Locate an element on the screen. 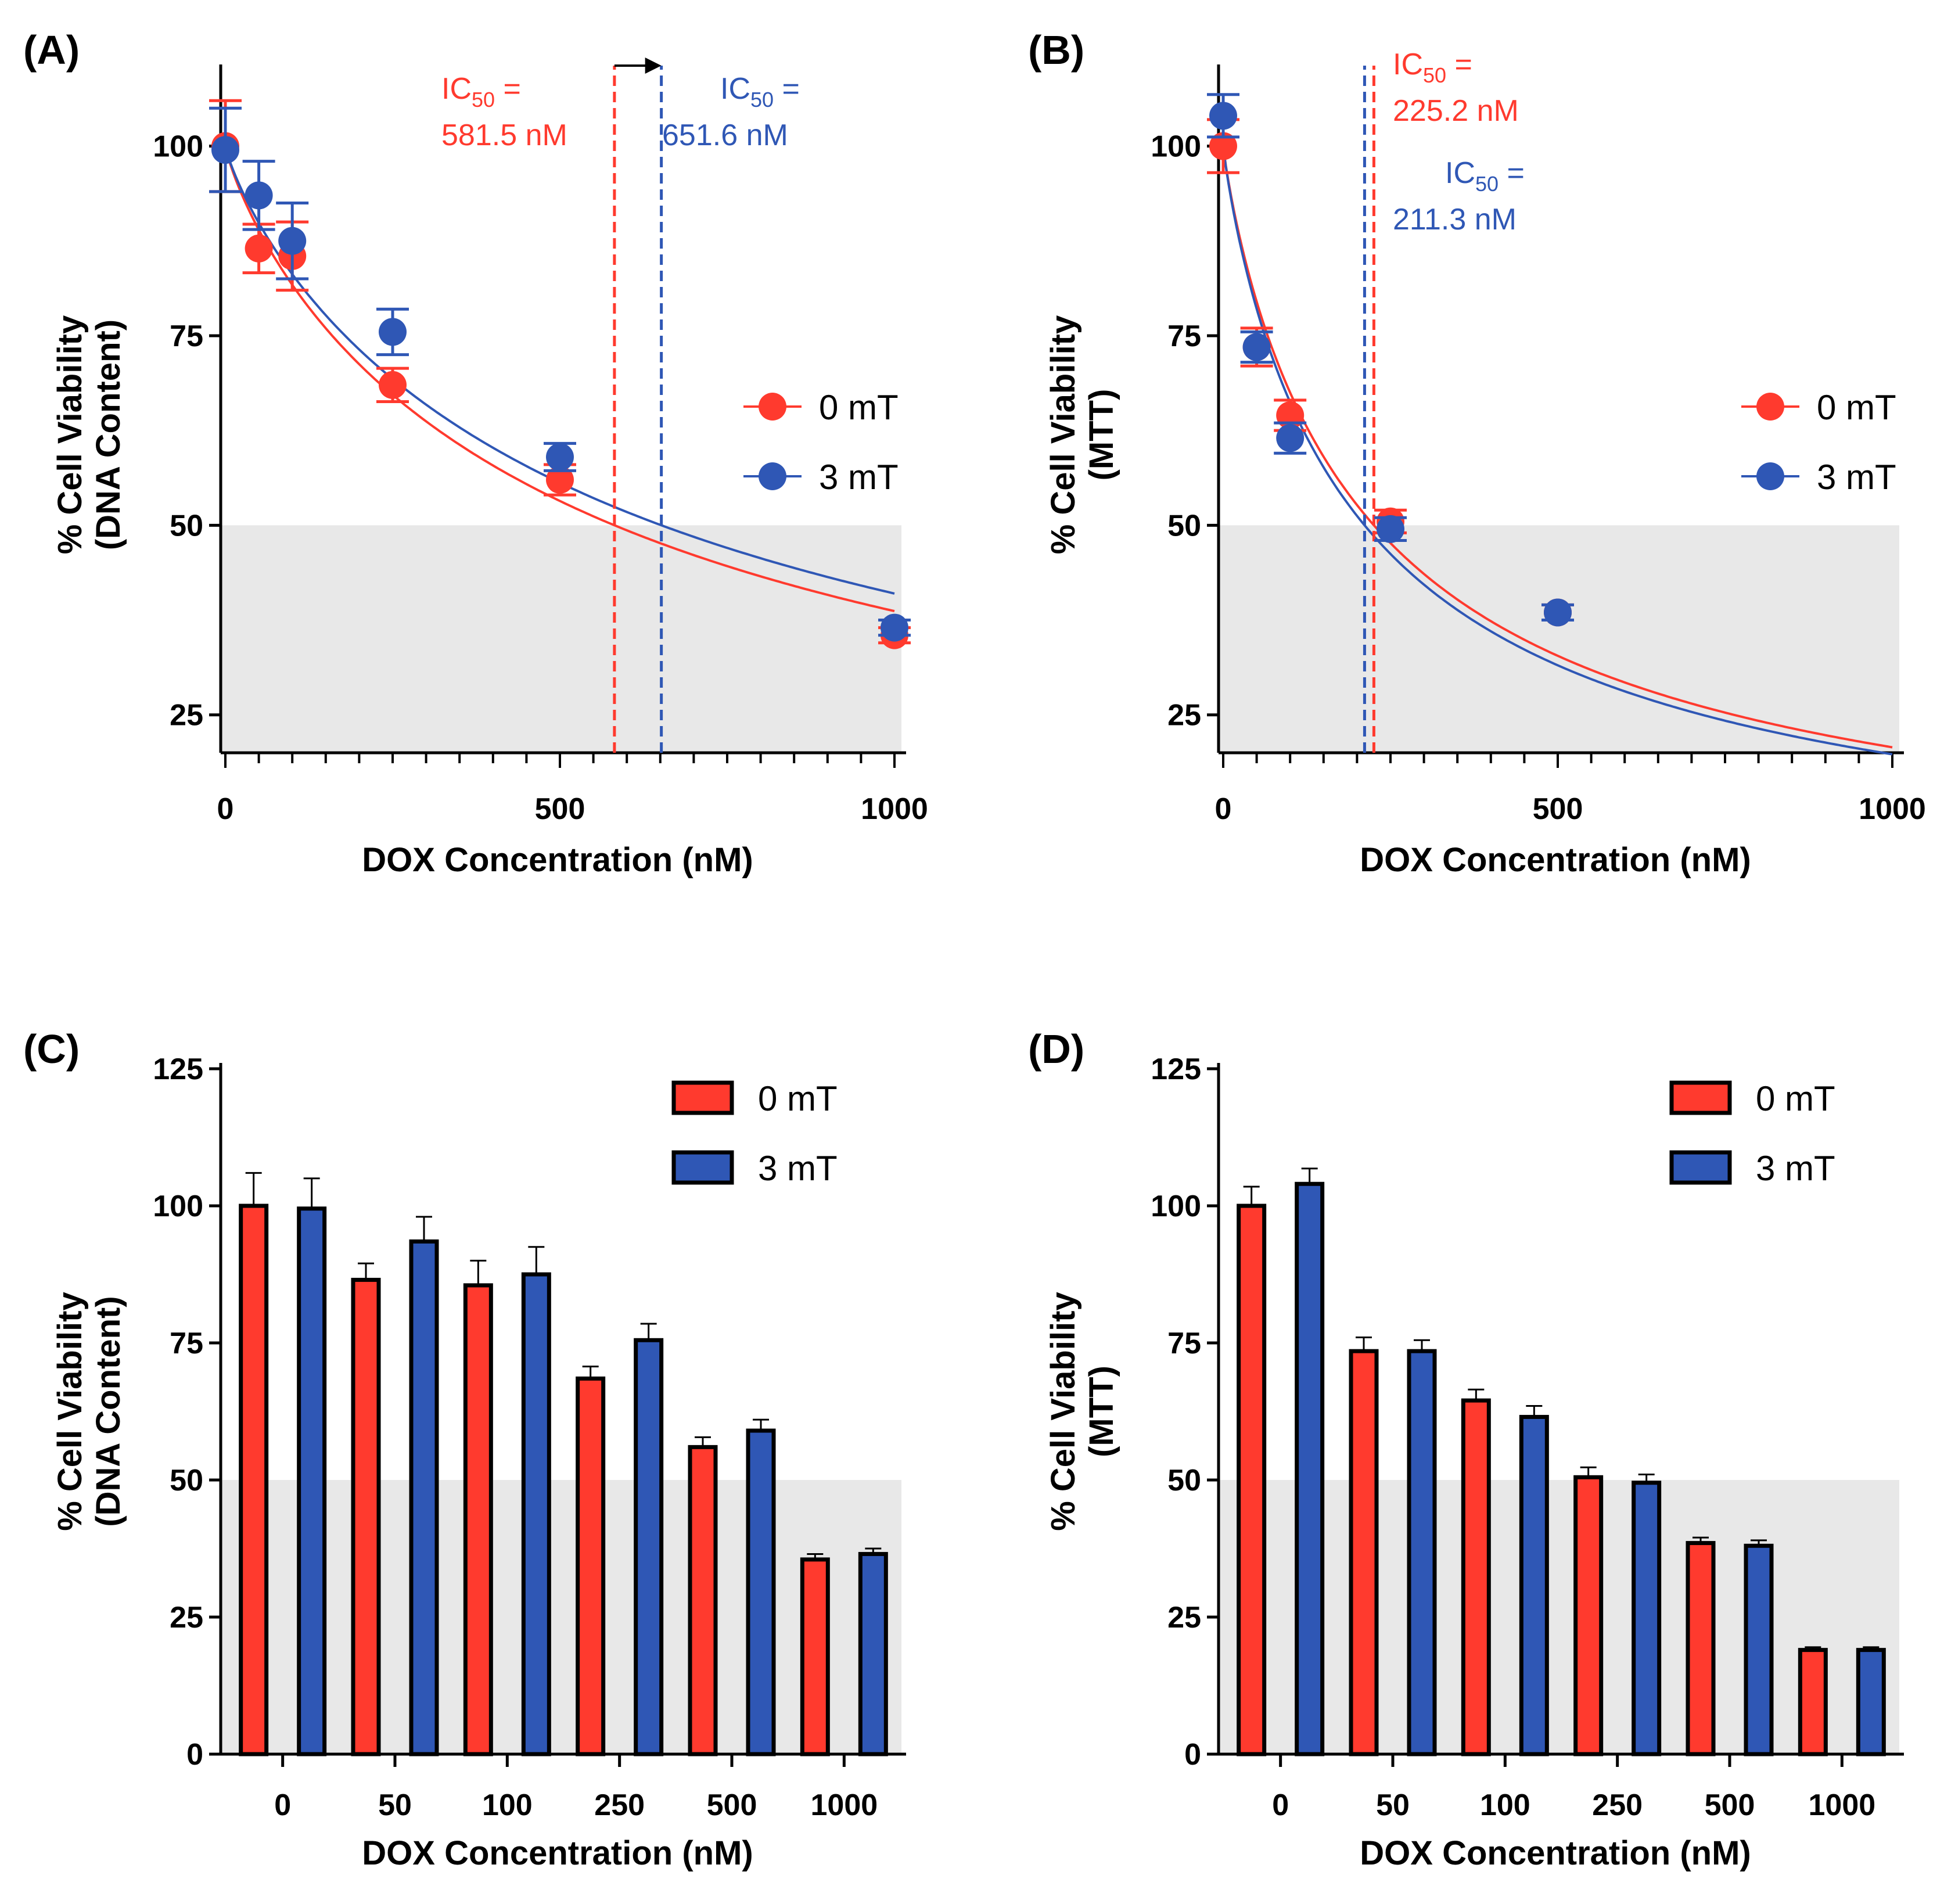  ic50-value: 211.3 nM is located at coordinates (1455, 219).